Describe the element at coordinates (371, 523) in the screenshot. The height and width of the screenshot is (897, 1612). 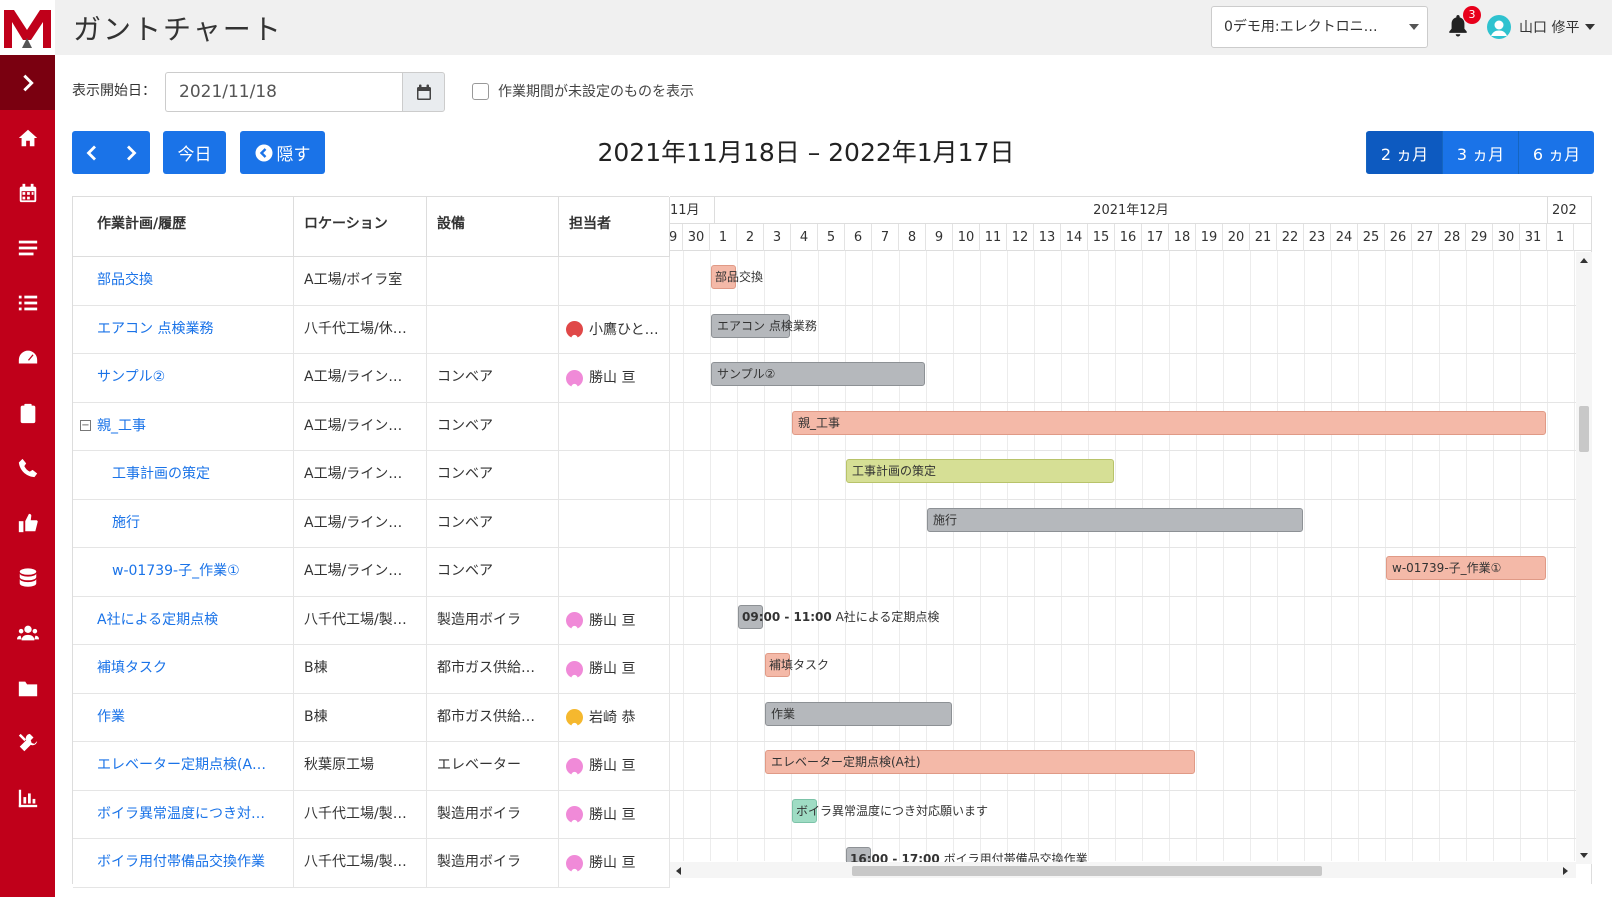
I see `table-row: 施行 A工場/ライン… コンベア` at that location.